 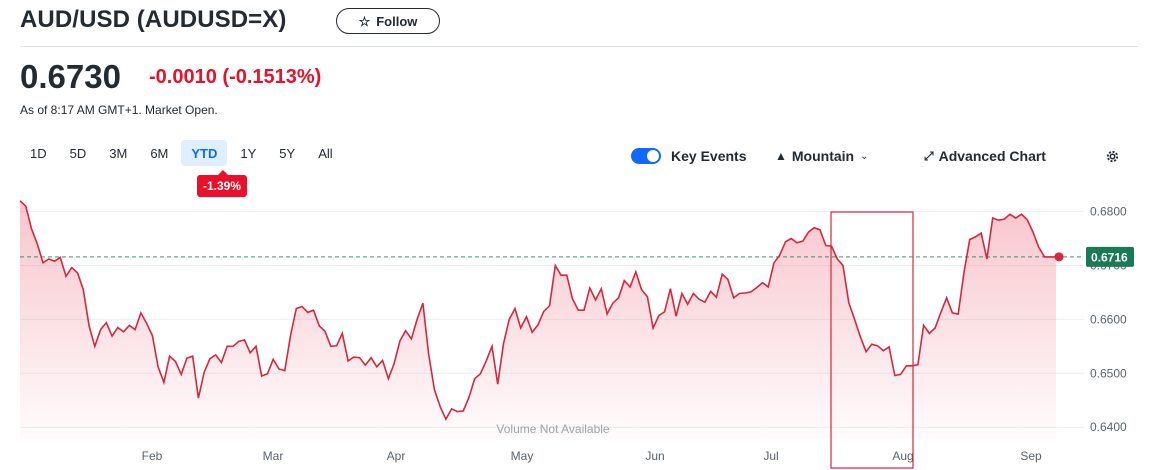 What do you see at coordinates (770, 456) in the screenshot?
I see `x-tick-label: Jul` at bounding box center [770, 456].